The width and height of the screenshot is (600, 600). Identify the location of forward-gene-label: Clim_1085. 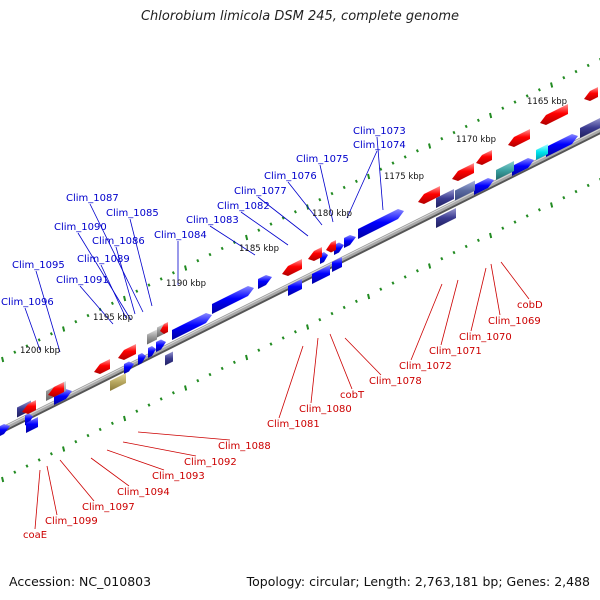
(132, 213).